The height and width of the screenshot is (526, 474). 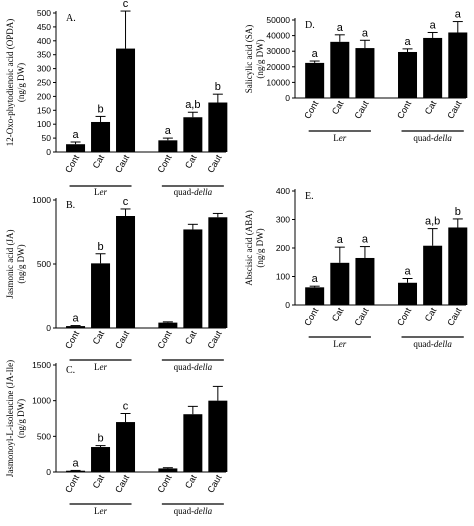 I want to click on y-tick-label: 1000, so click(x=41, y=200).